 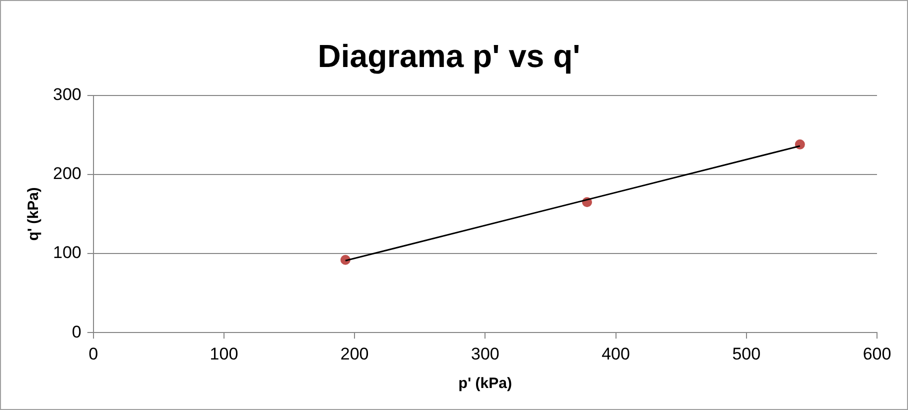 What do you see at coordinates (67, 252) in the screenshot?
I see `y-tick-label: 100` at bounding box center [67, 252].